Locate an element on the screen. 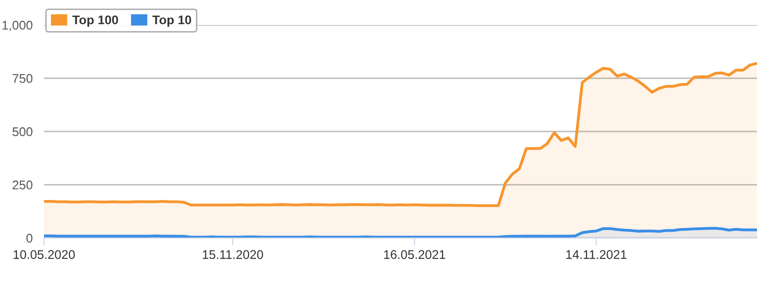  y-tick-label: 250 is located at coordinates (22, 185).